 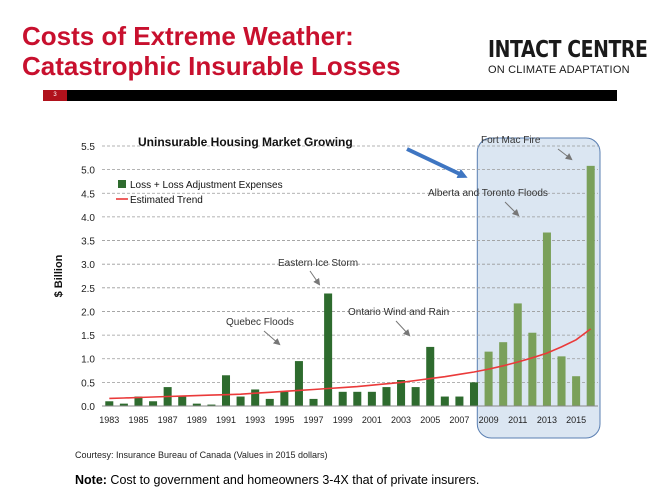 I want to click on x-tick-label: 1987, so click(x=168, y=420).